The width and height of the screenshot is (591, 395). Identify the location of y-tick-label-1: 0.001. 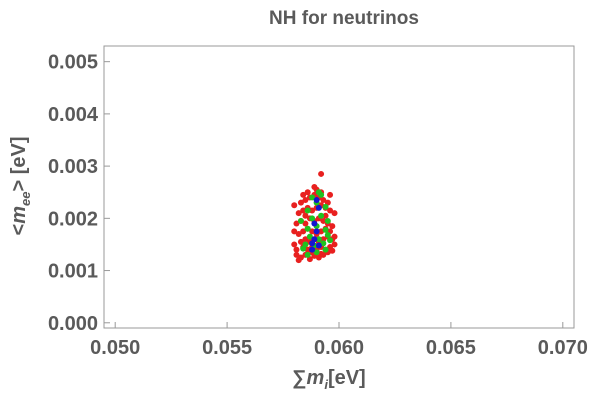
(73, 272).